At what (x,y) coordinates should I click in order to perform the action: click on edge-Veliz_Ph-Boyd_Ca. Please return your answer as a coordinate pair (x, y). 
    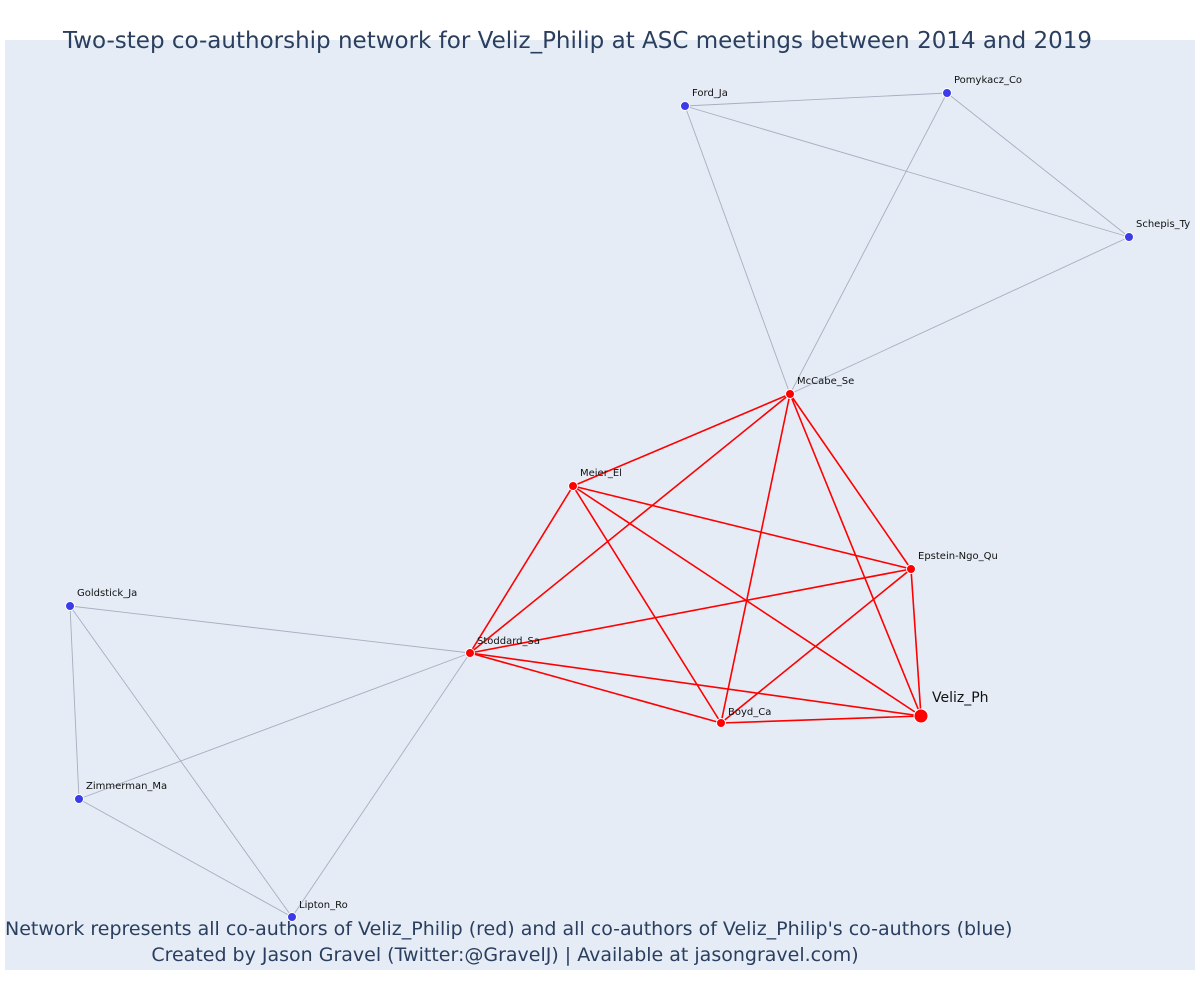
    Looking at the image, I should click on (821, 719).